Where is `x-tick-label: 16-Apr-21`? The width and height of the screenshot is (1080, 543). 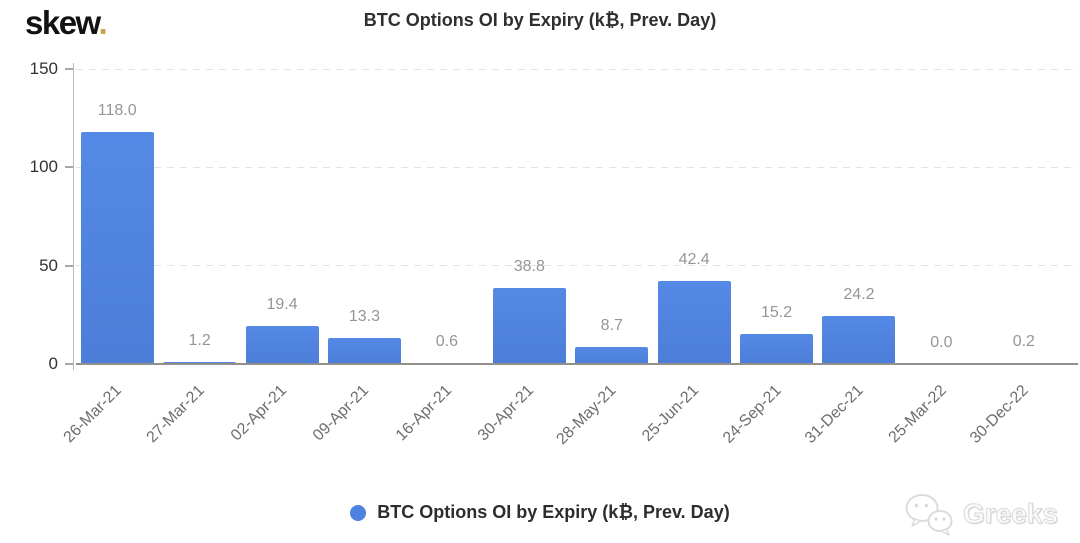 x-tick-label: 16-Apr-21 is located at coordinates (423, 413).